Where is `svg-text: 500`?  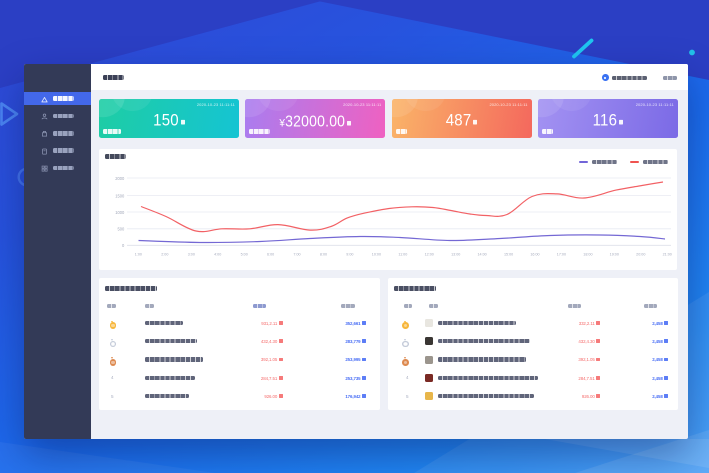 svg-text: 500 is located at coordinates (121, 228).